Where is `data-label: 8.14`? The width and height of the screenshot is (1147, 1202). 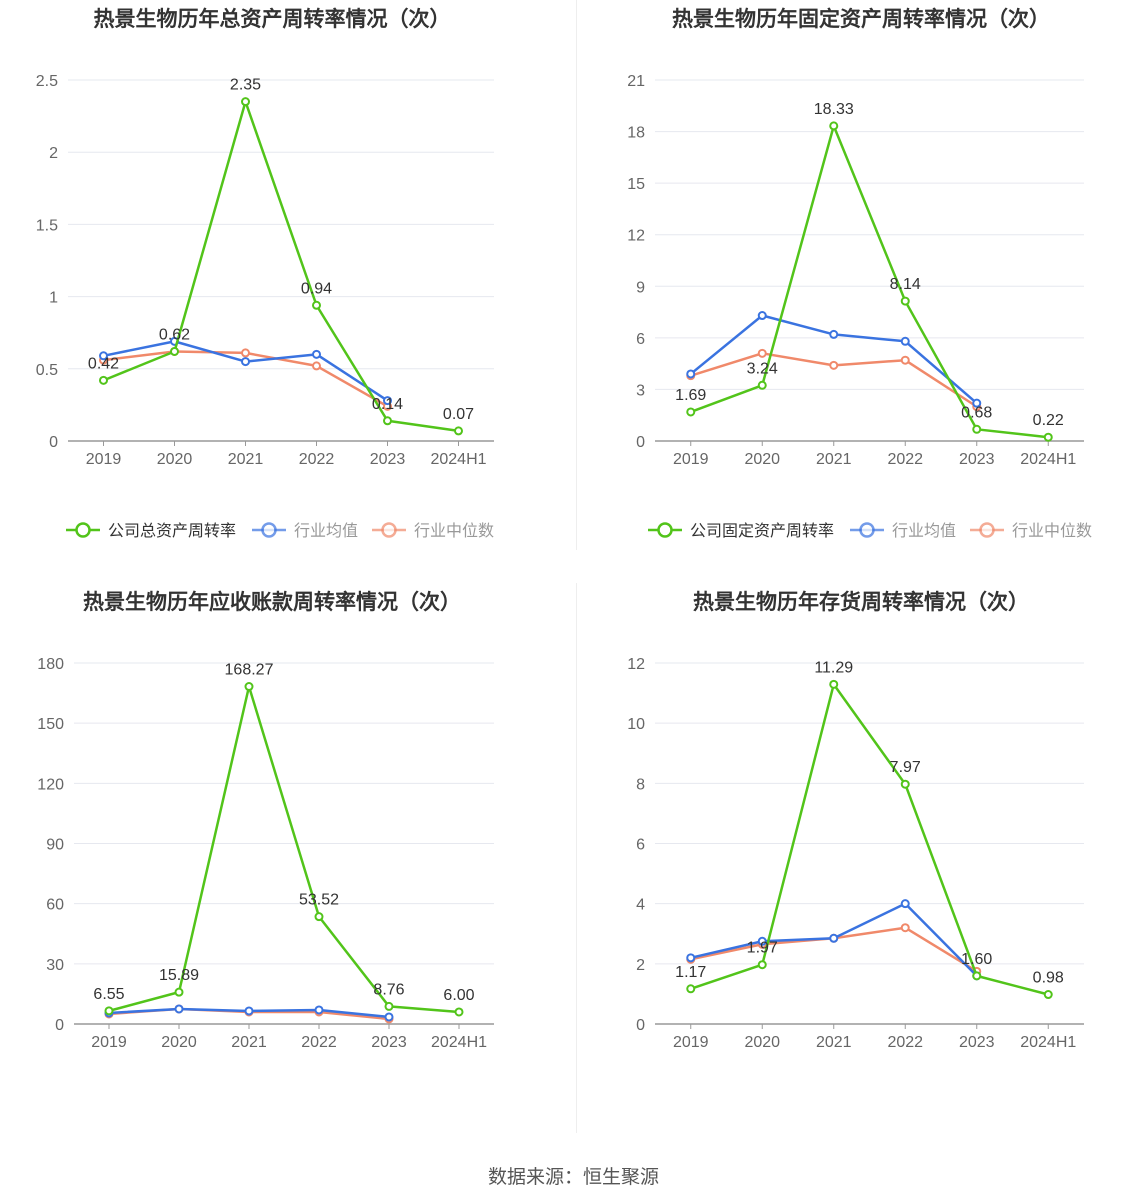
data-label: 8.14 is located at coordinates (905, 284).